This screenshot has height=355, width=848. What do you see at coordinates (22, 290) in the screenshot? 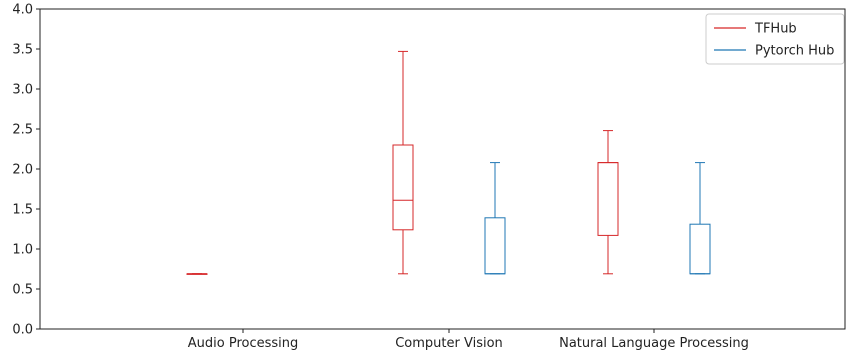
I see `y-tick-label: 0.5` at bounding box center [22, 290].